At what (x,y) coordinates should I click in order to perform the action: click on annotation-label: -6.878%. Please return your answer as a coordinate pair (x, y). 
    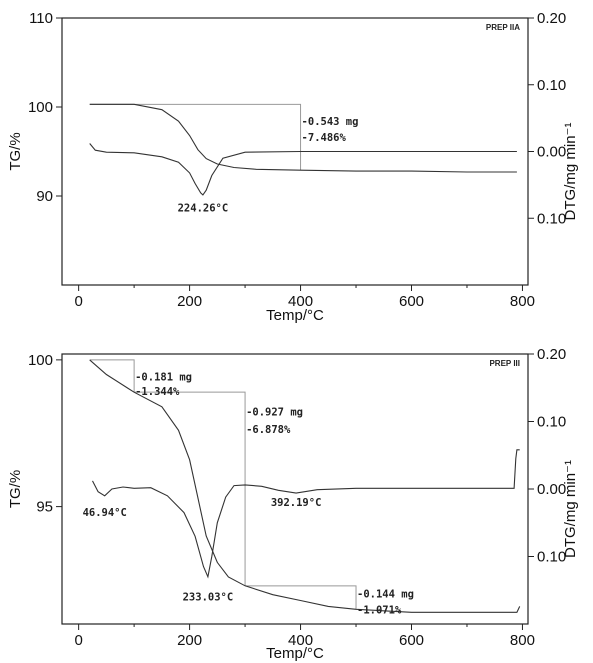
    Looking at the image, I should click on (268, 430).